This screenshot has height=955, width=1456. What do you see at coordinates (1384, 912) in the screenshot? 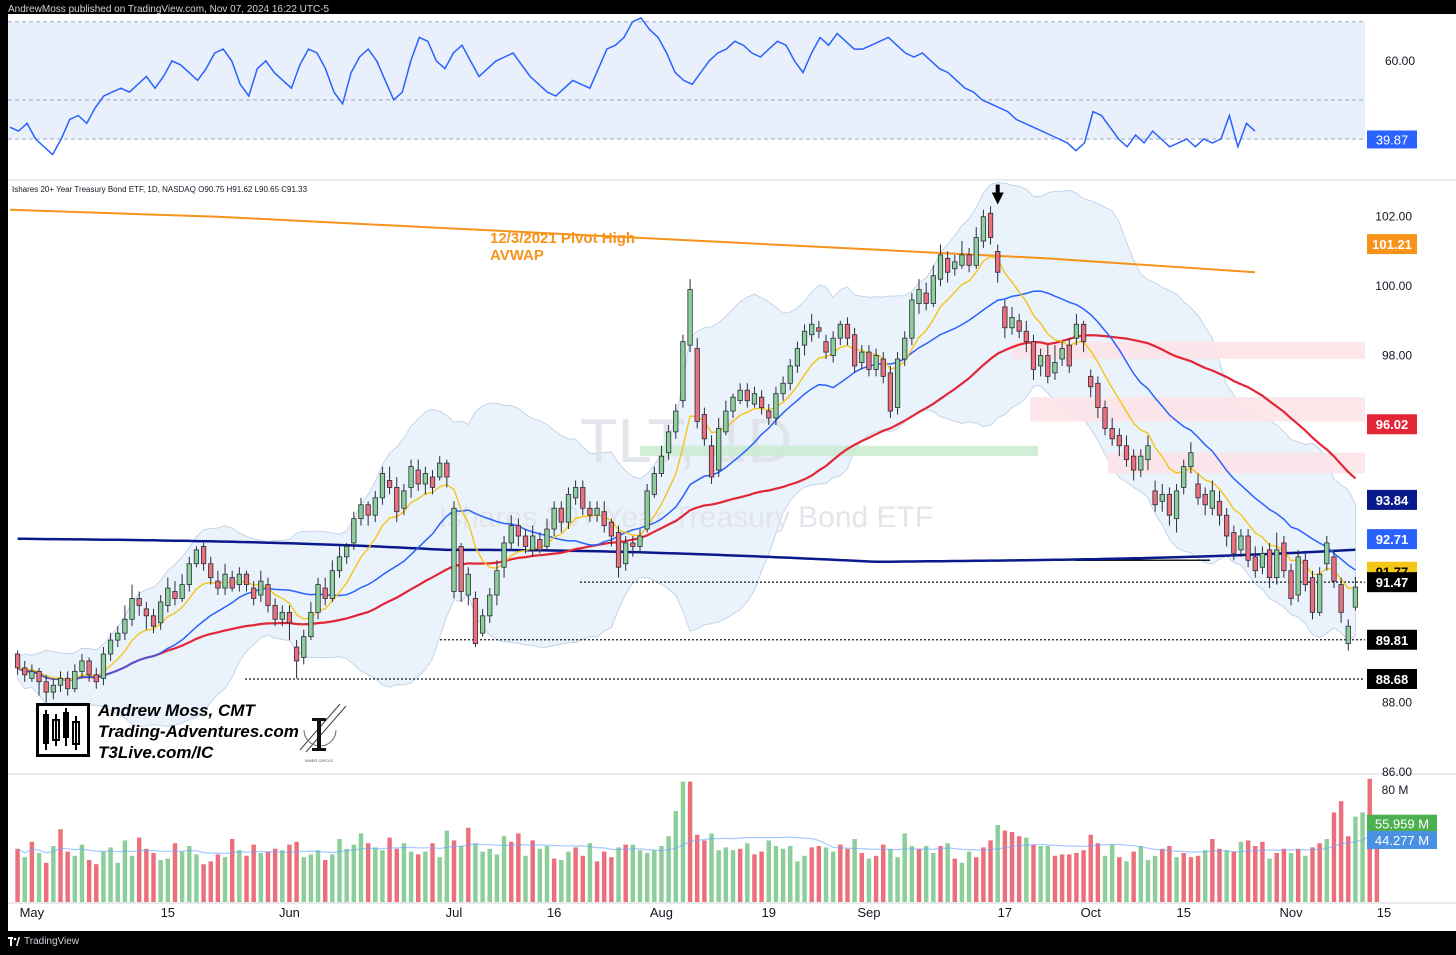
I see `x-tick-label: 15` at bounding box center [1384, 912].